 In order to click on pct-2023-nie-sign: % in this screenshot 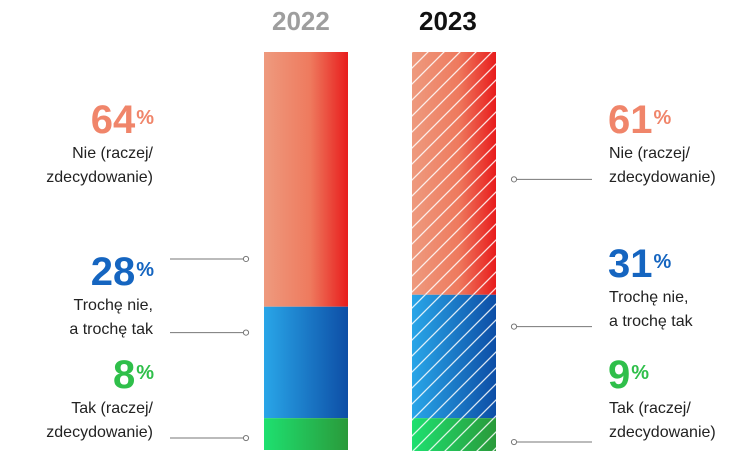, I will do `click(662, 118)`.